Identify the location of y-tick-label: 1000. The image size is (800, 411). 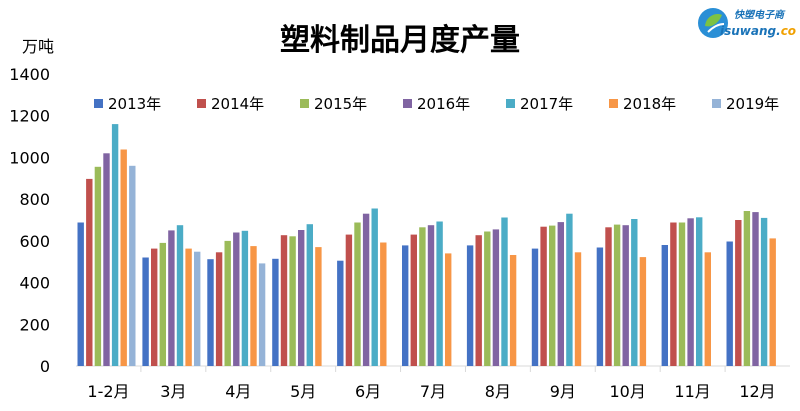
(29, 157).